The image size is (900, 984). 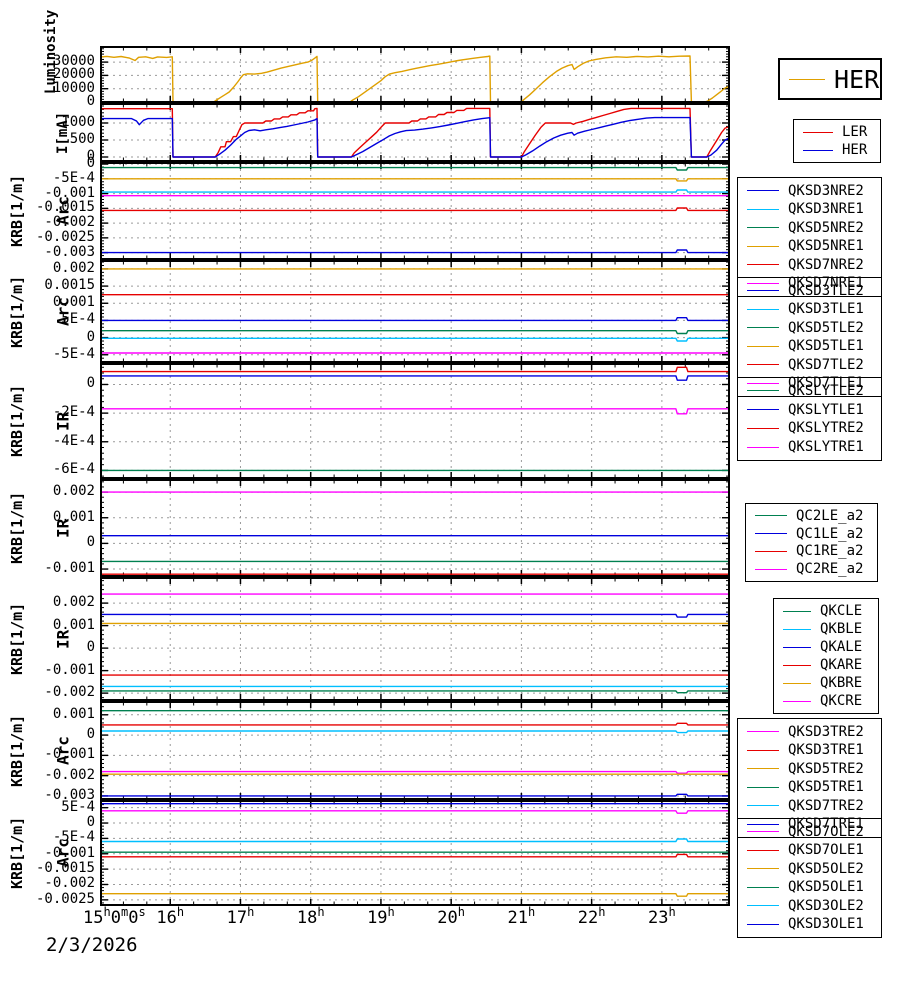 What do you see at coordinates (811, 542) in the screenshot?
I see `legend-ir_qc: QC2LE_a2 QC1LE_a2 QC1RE_a2 QC2RE_a2` at bounding box center [811, 542].